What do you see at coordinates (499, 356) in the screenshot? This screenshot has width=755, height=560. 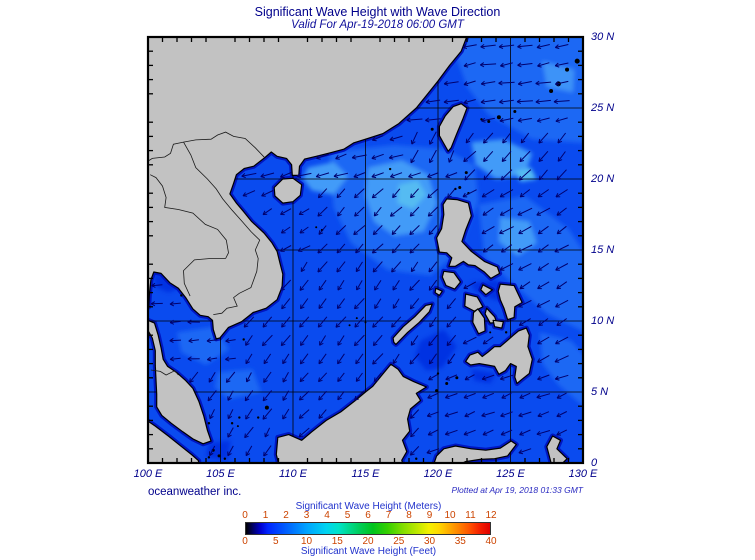 I see `land-mindanao` at bounding box center [499, 356].